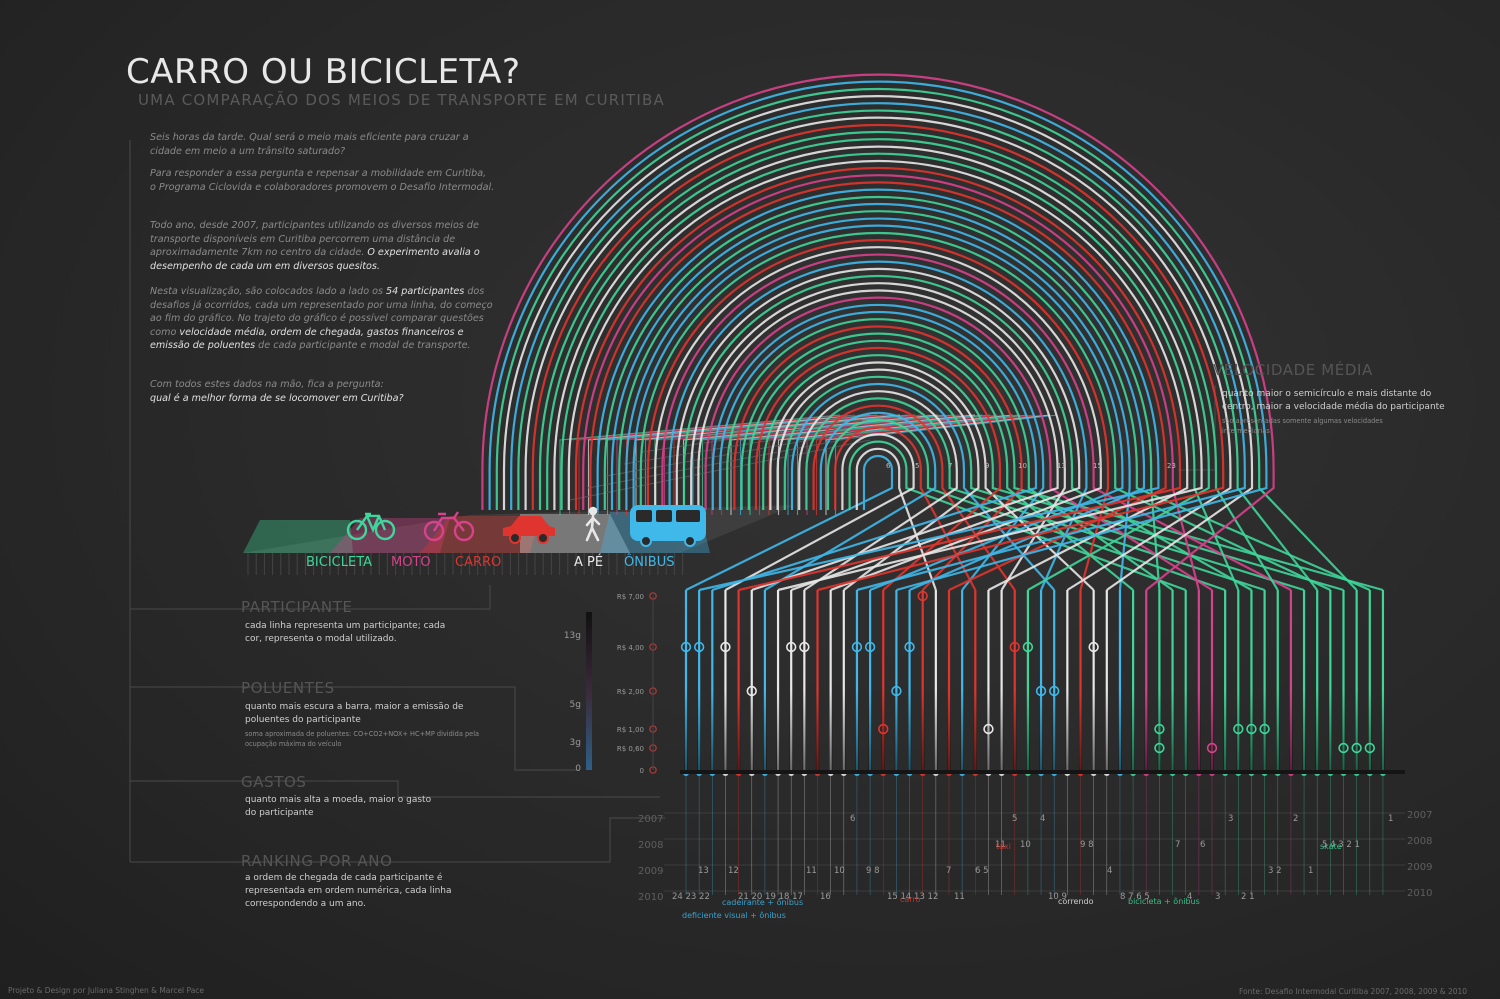 Image resolution: width=1500 pixels, height=999 pixels. I want to click on rank-label: 10 9, so click(1057, 897).